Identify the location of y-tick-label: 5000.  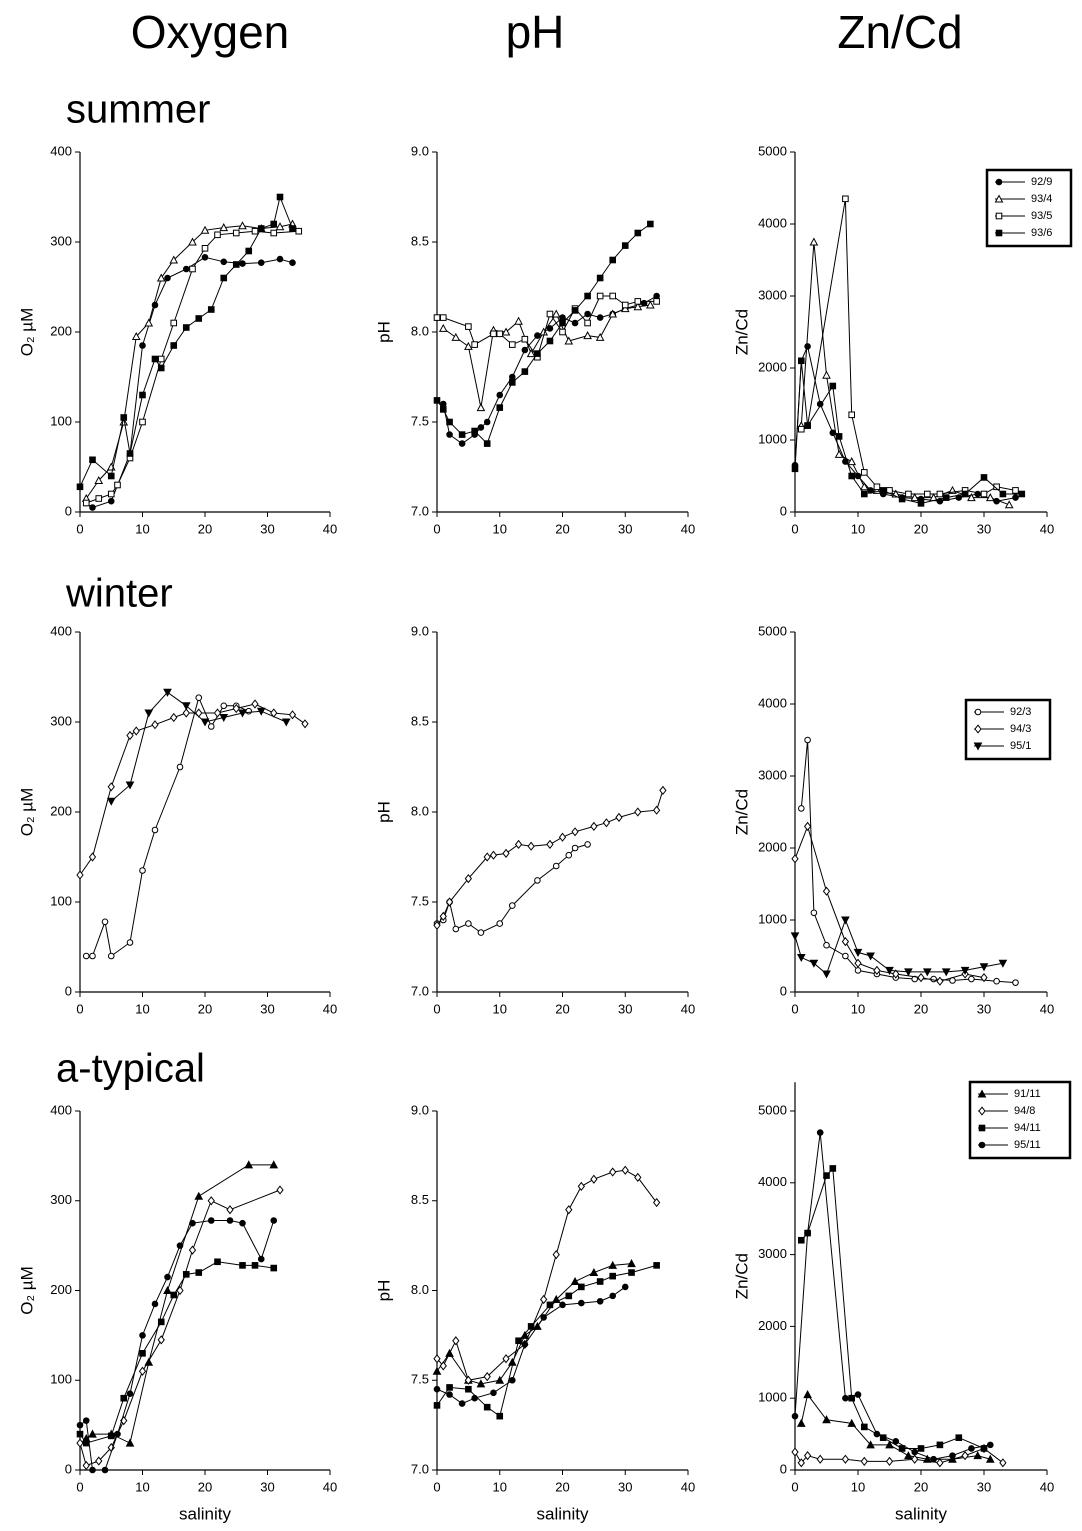
(772, 150).